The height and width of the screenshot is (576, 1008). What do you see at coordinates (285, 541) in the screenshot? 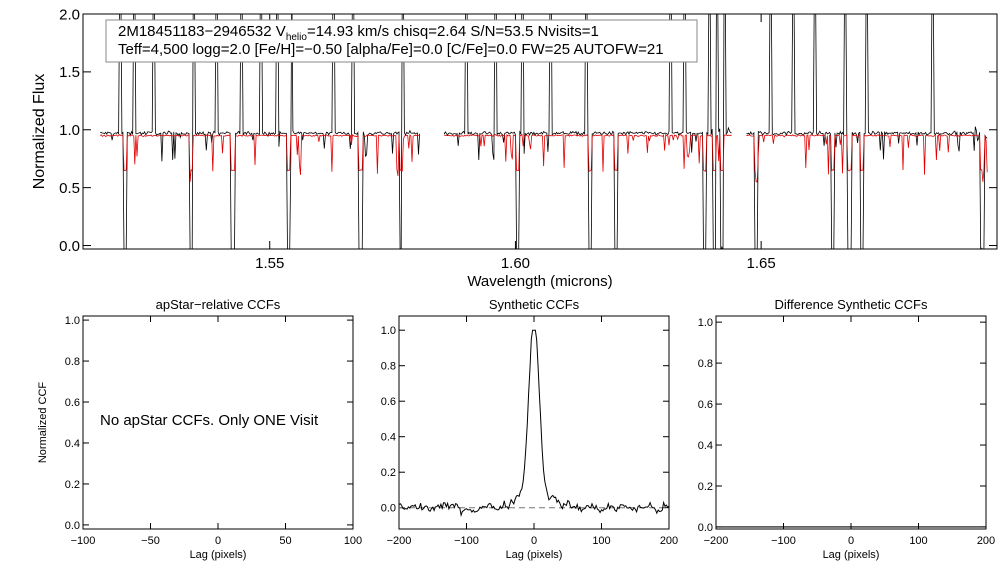
I see `x-tick-label: 50` at bounding box center [285, 541].